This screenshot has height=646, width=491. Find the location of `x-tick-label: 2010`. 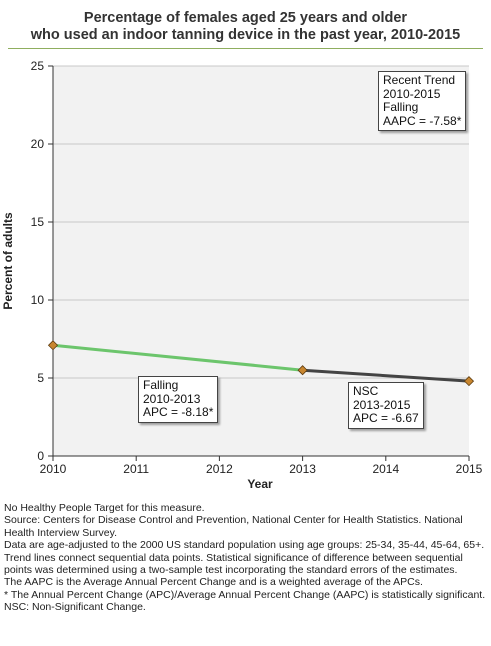

x-tick-label: 2010 is located at coordinates (53, 469).